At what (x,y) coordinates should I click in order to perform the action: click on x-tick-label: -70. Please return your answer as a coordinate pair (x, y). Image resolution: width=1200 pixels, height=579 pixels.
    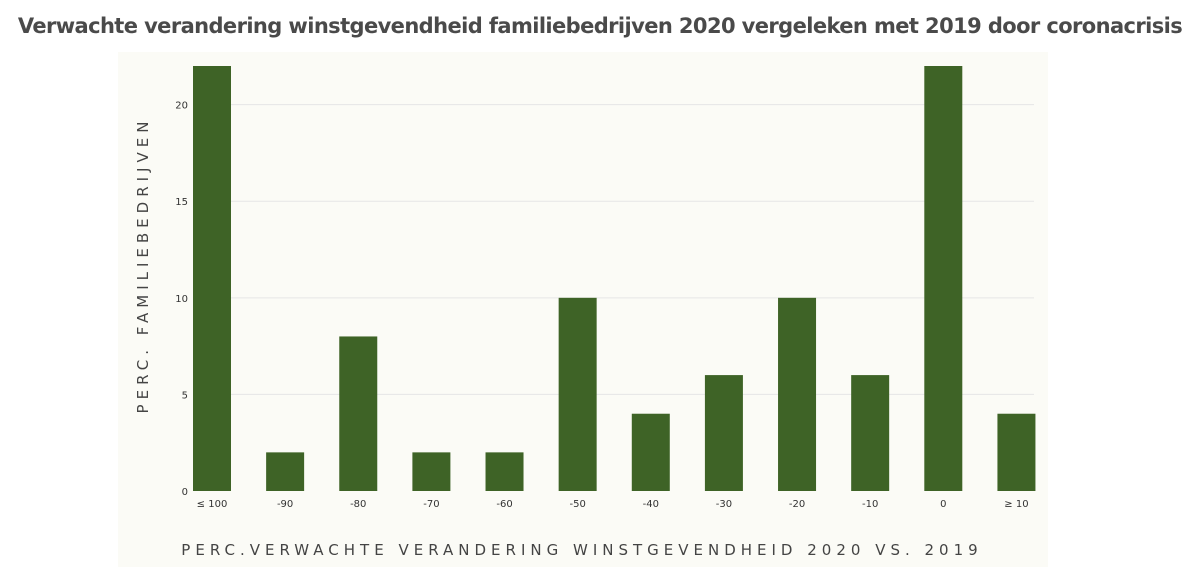
    Looking at the image, I should click on (431, 504).